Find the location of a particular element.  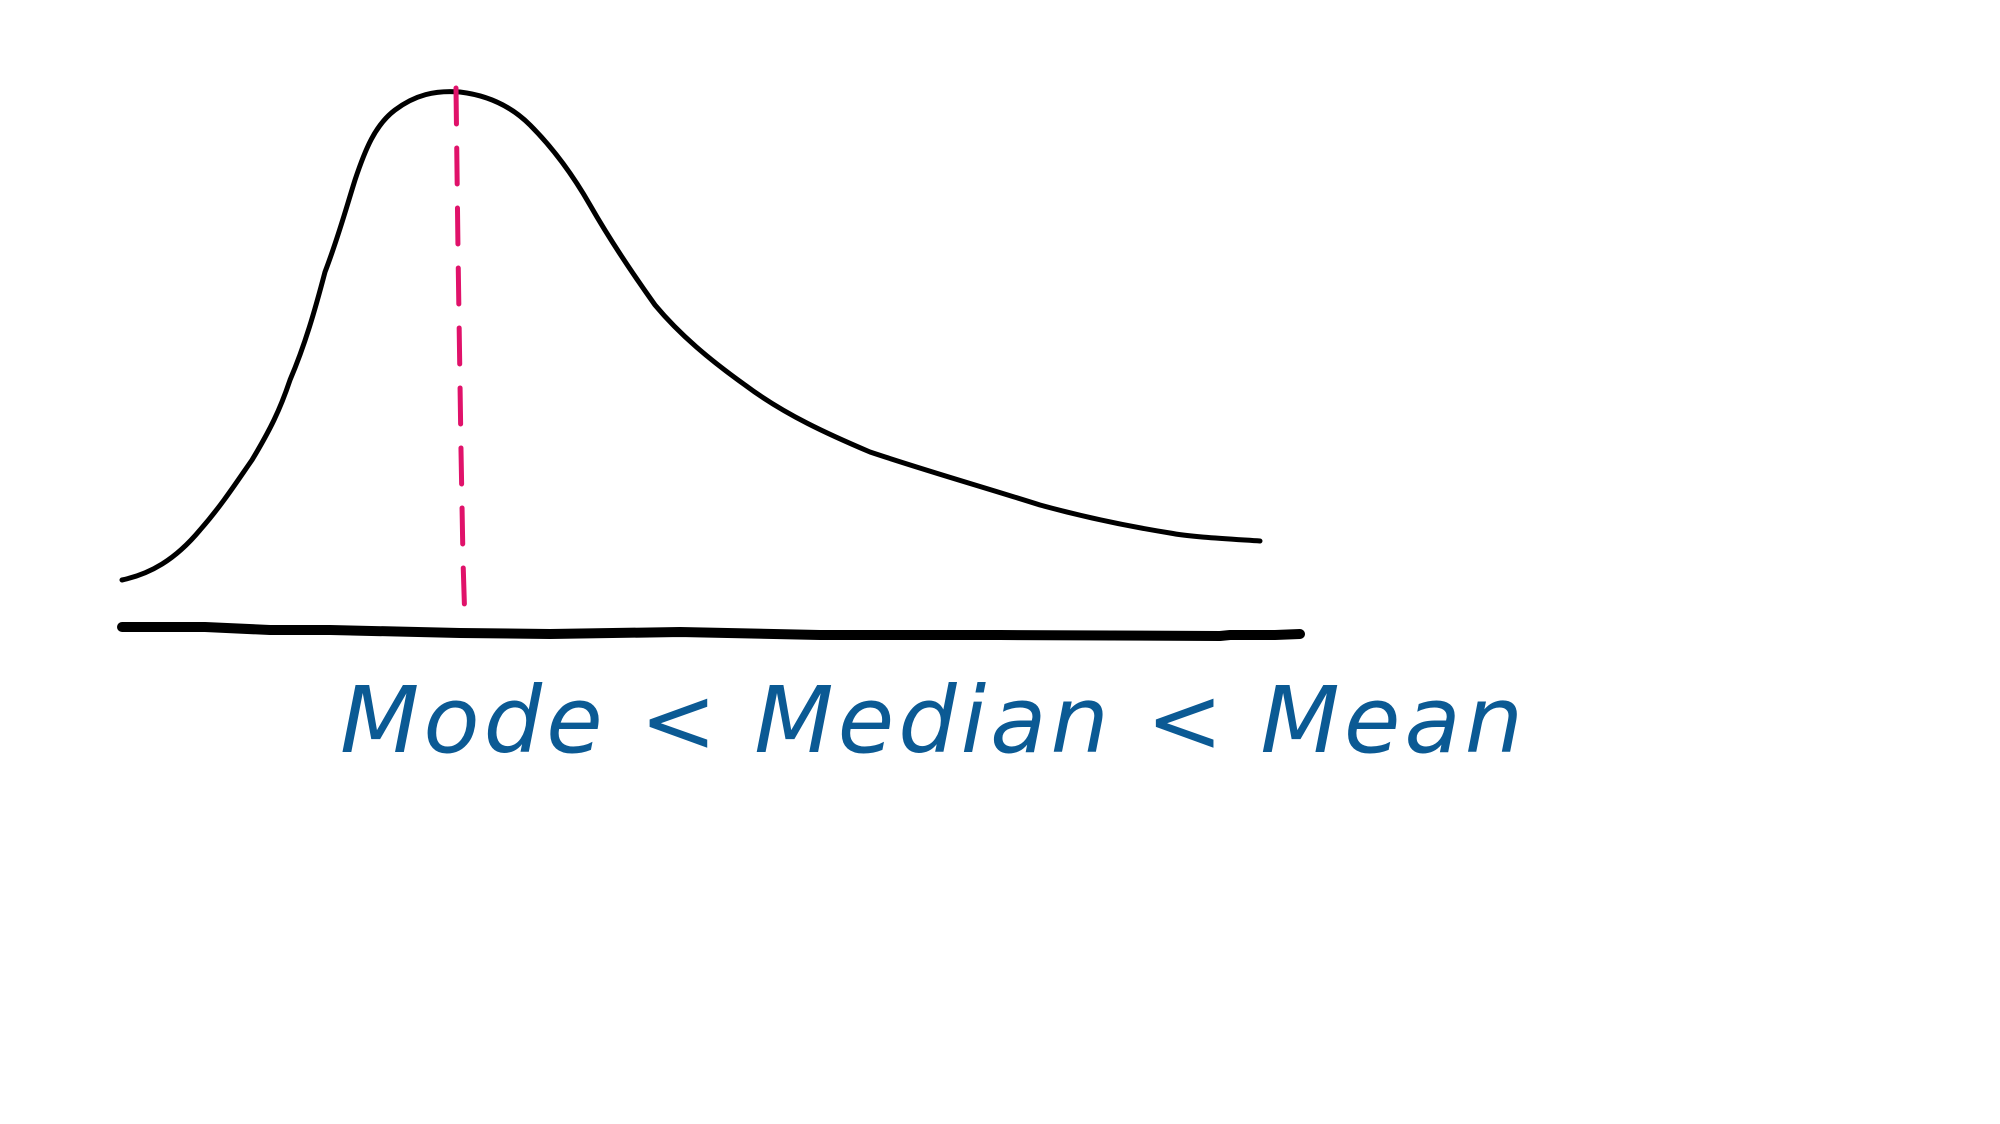

caption-mode-median-mean: Mode < Median < Mean is located at coordinates (933, 720).